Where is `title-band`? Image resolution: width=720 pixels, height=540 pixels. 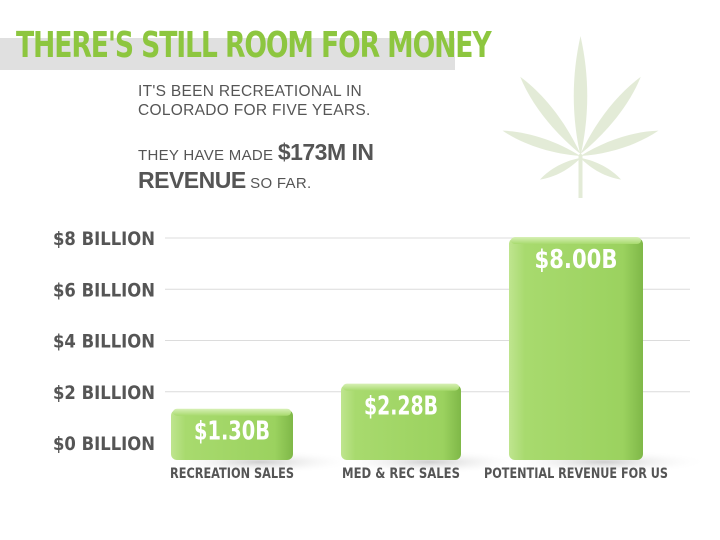
title-band is located at coordinates (227, 54).